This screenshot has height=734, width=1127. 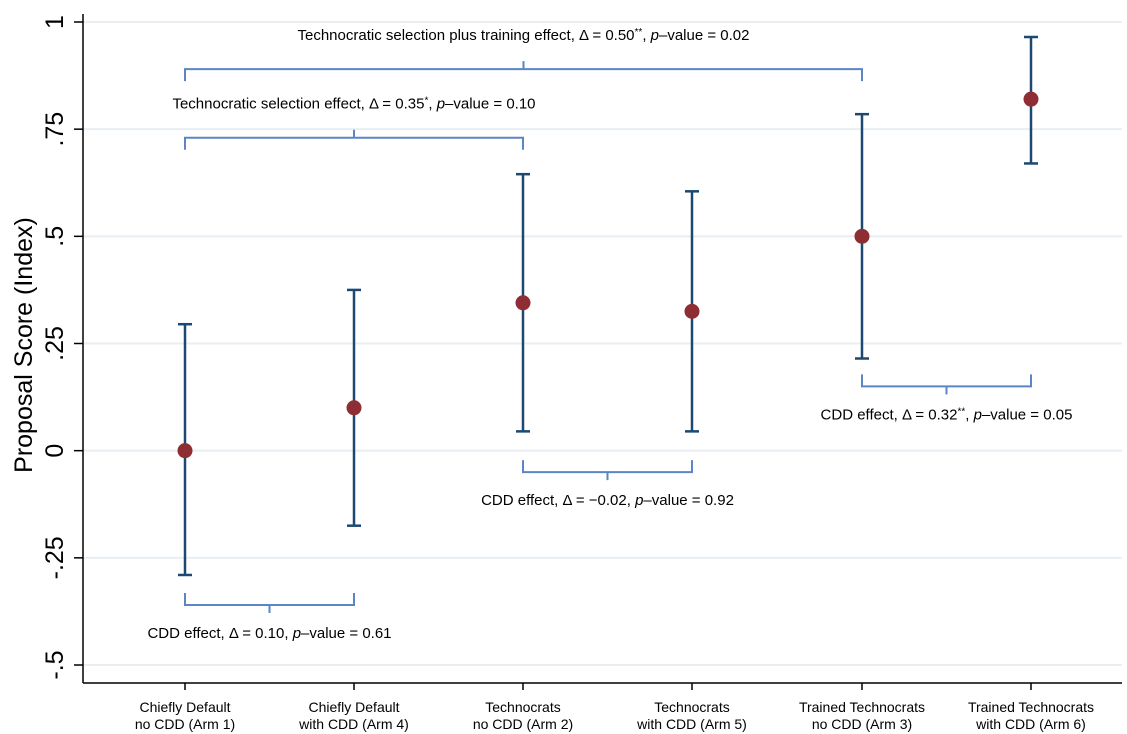 I want to click on y-axis: -.5 -.25 0 .25 .5 .75 1, so click(x=62, y=348).